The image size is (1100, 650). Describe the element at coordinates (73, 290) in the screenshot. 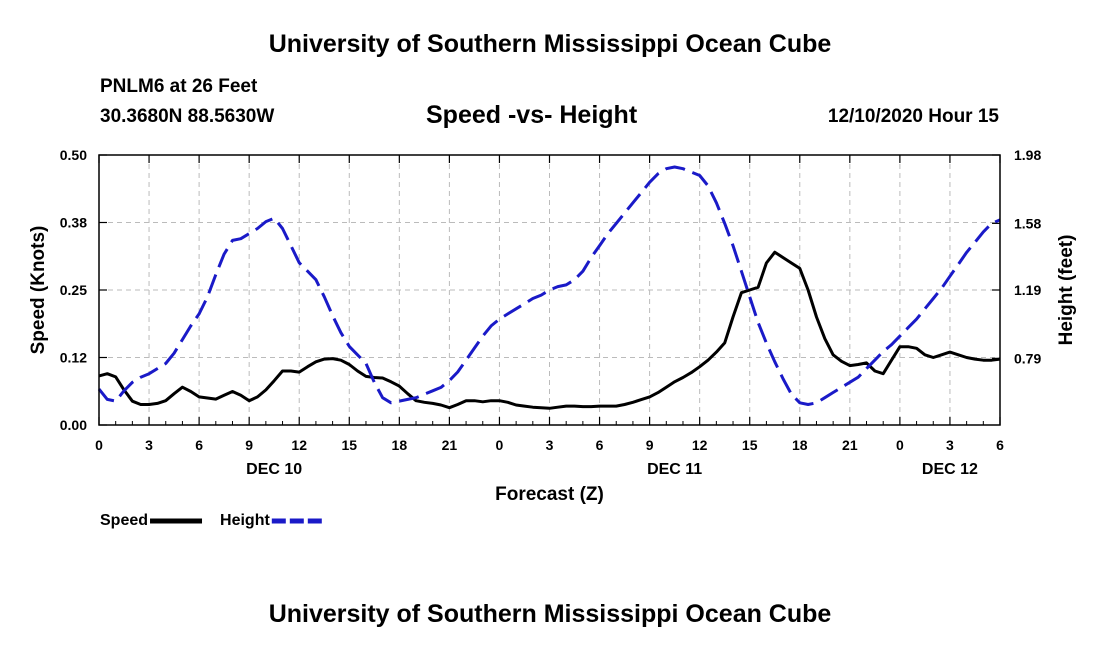

I see `y-left-tick-label: 0.25` at that location.